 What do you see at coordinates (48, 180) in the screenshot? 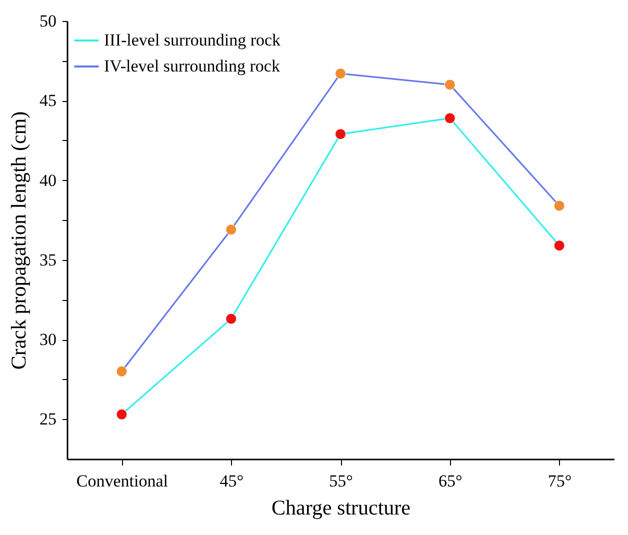
I see `y-tick-label: 40` at bounding box center [48, 180].